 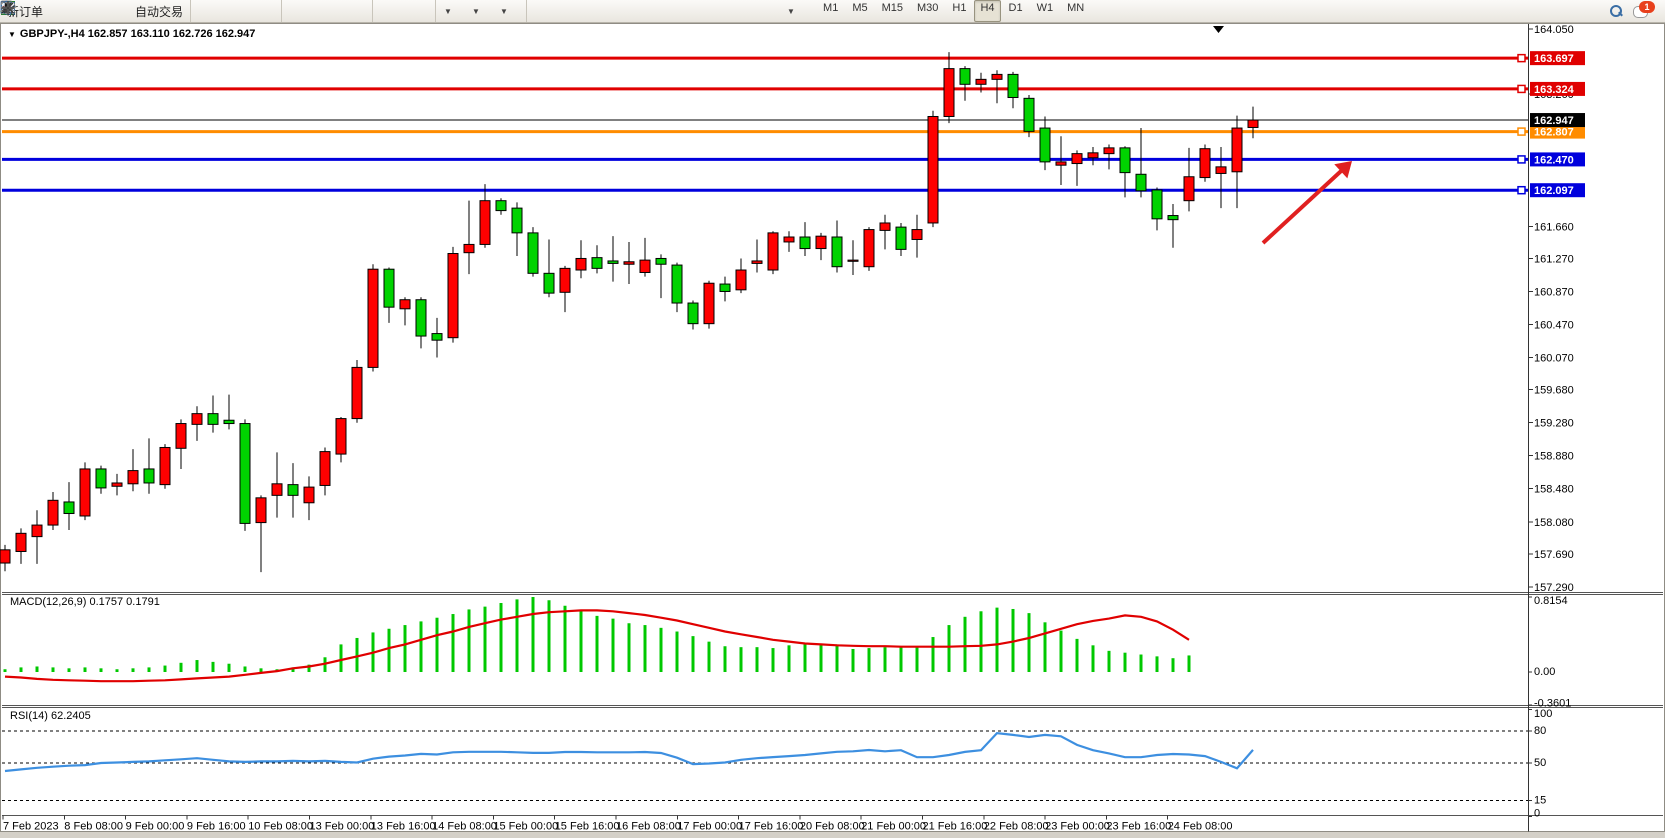 I want to click on date-axis-label: 8 Feb 08:00, so click(x=93, y=827).